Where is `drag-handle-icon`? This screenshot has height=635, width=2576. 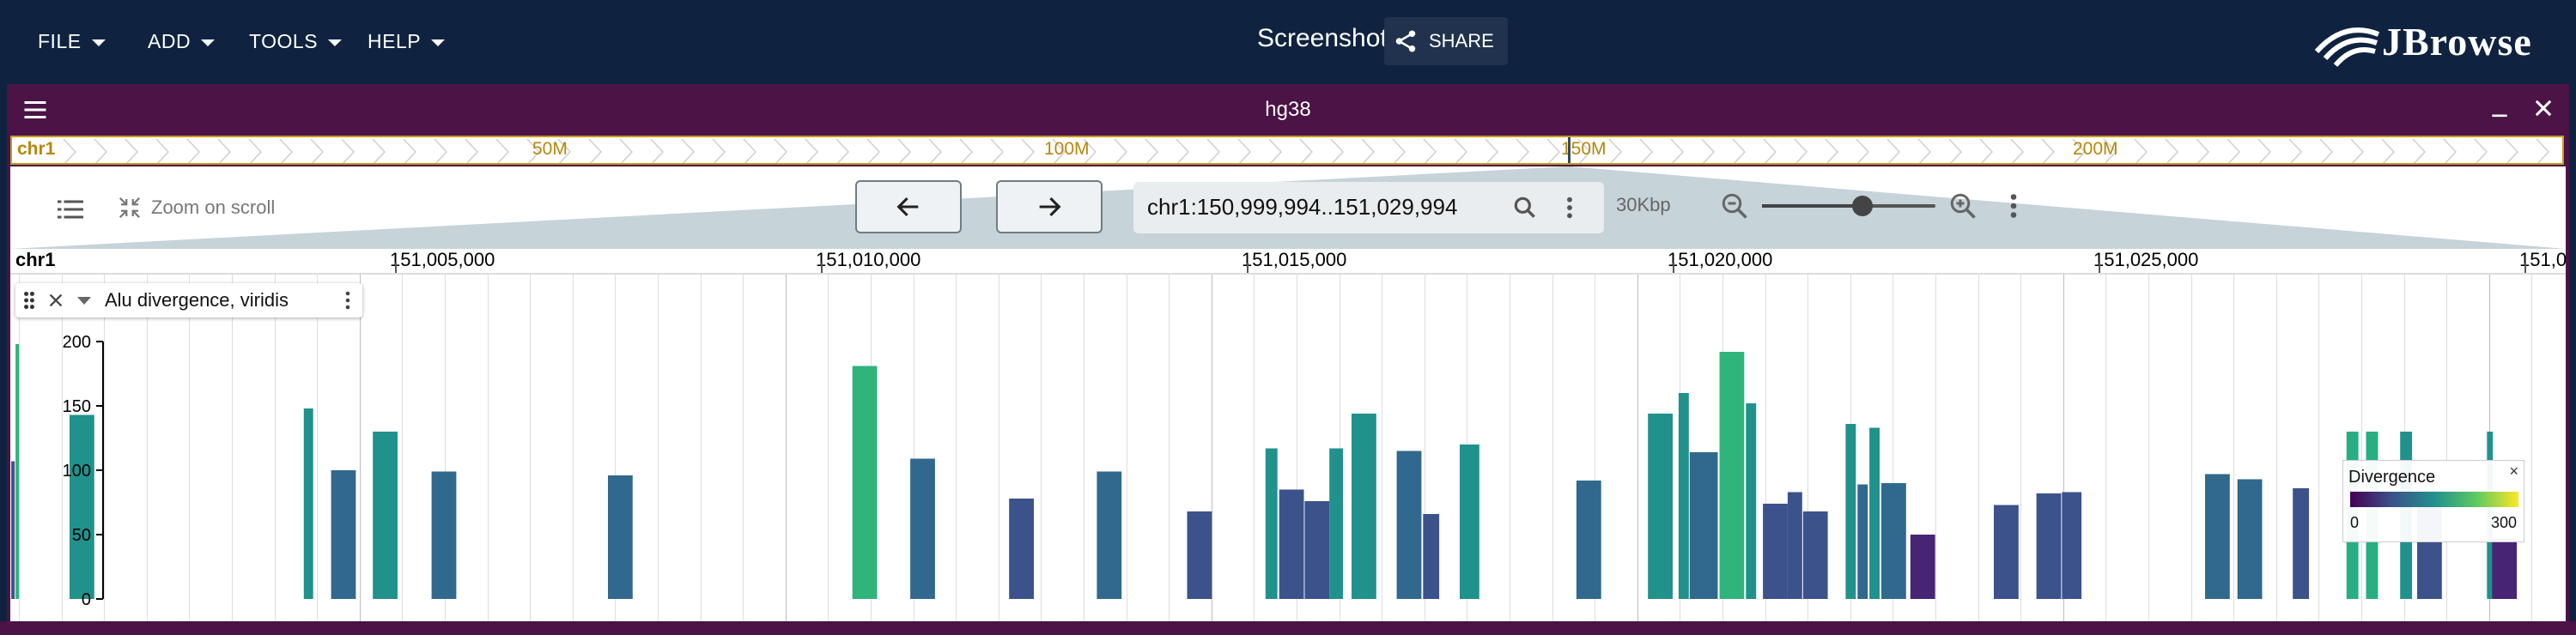
drag-handle-icon is located at coordinates (29, 300).